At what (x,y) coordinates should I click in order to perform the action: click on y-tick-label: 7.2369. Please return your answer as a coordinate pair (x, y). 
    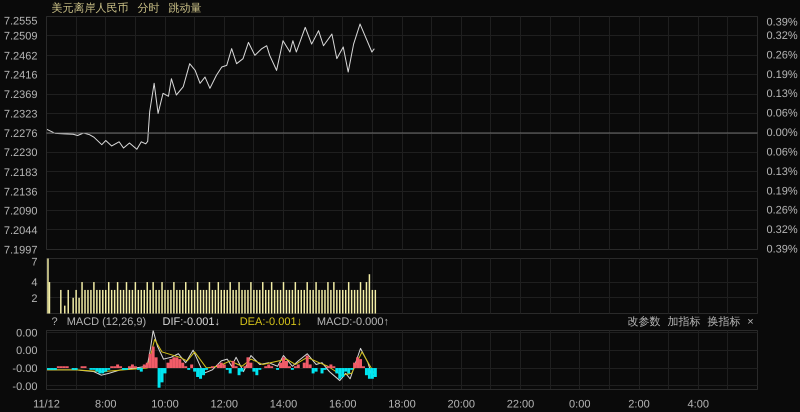
    Looking at the image, I should click on (21, 95).